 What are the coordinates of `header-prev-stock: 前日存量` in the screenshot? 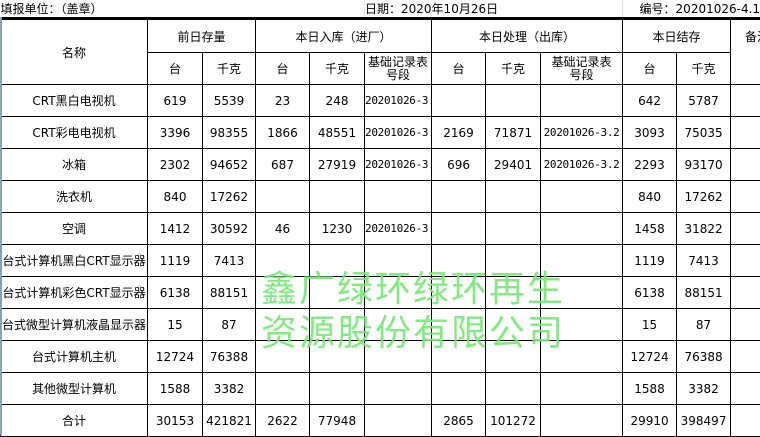 It's located at (202, 36).